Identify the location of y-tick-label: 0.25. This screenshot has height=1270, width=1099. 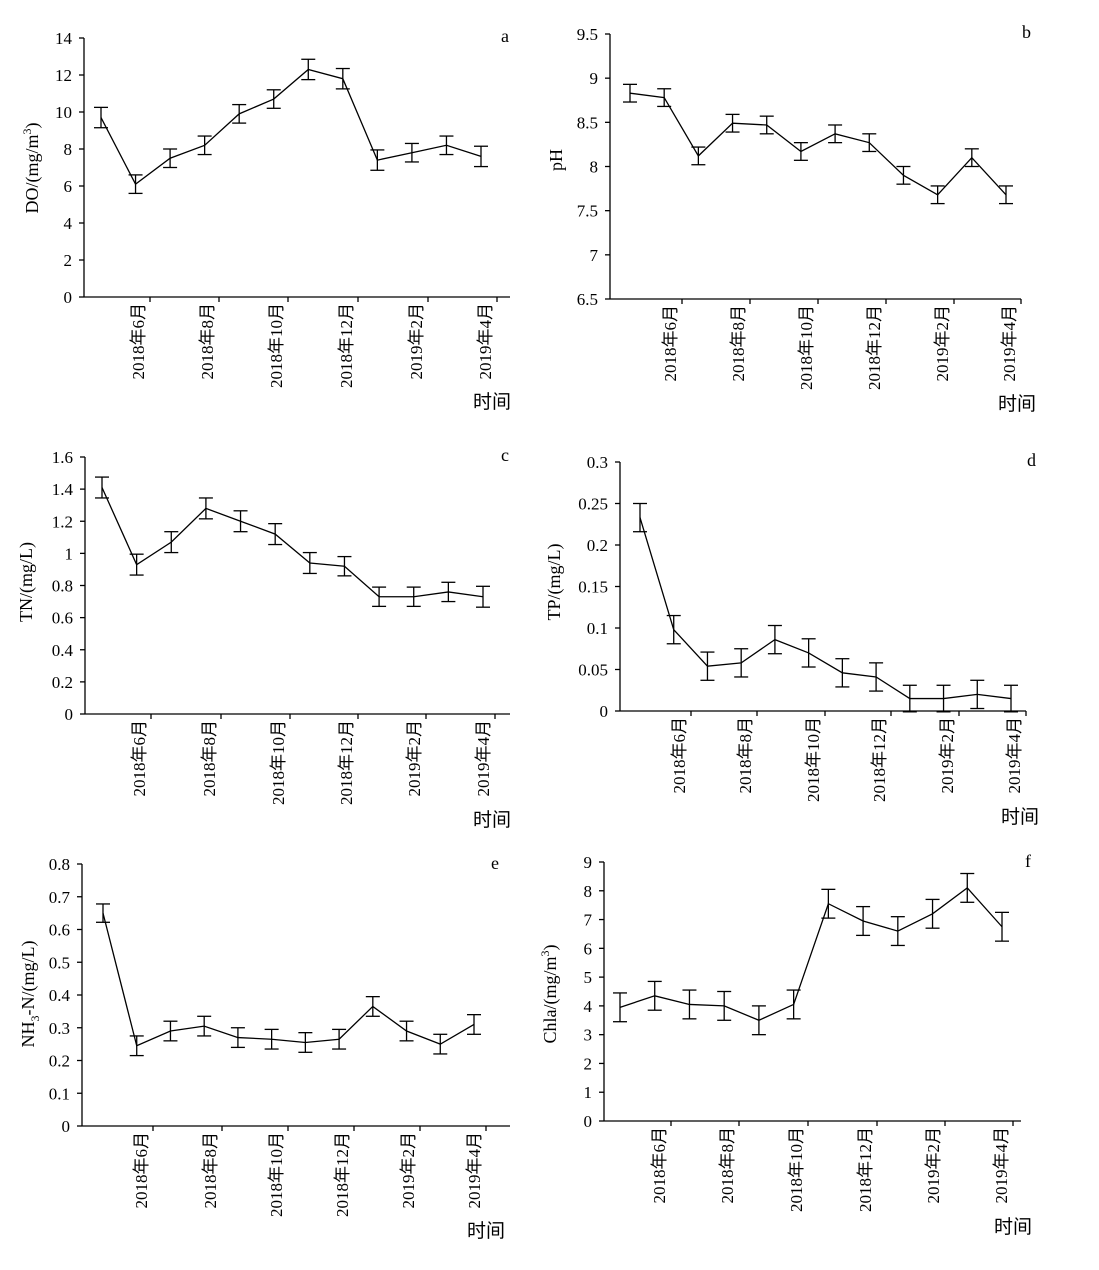
(593, 504).